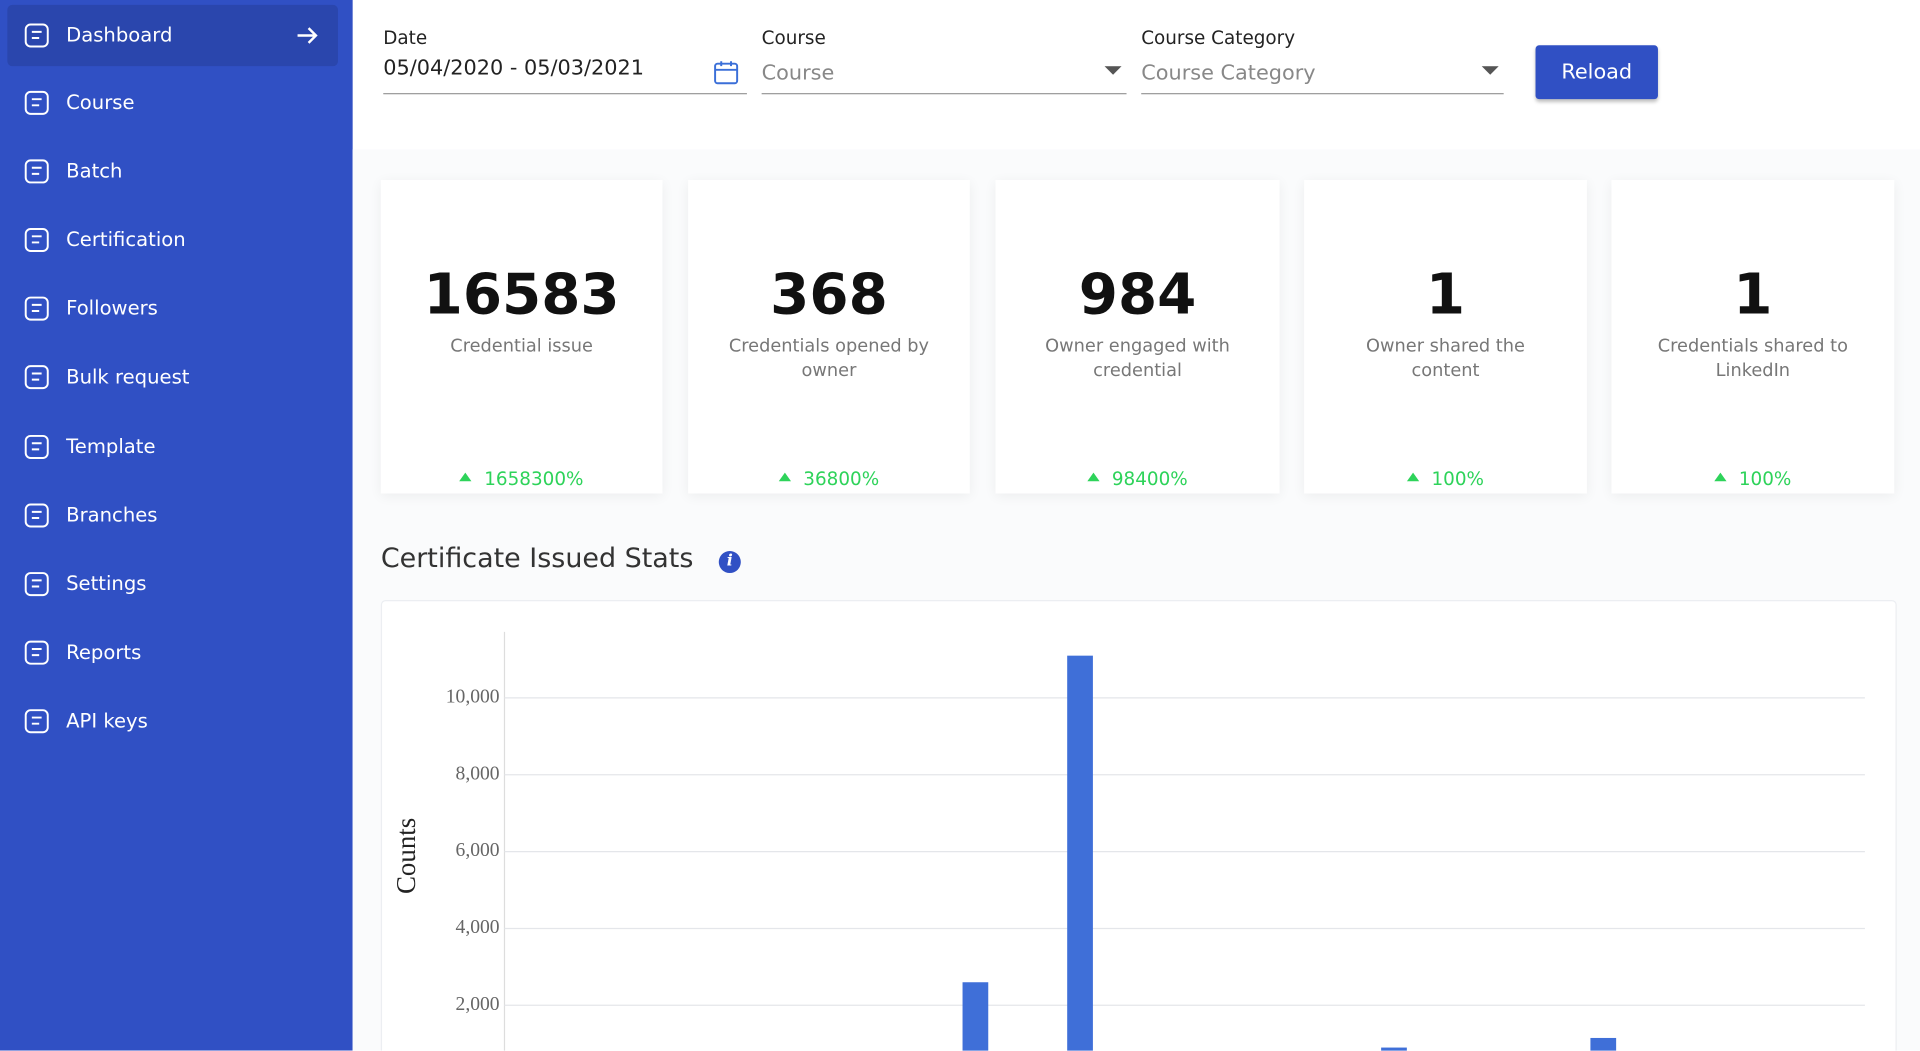 The image size is (1920, 1051). Describe the element at coordinates (1138, 478) in the screenshot. I see `stat-change: 98400%` at that location.